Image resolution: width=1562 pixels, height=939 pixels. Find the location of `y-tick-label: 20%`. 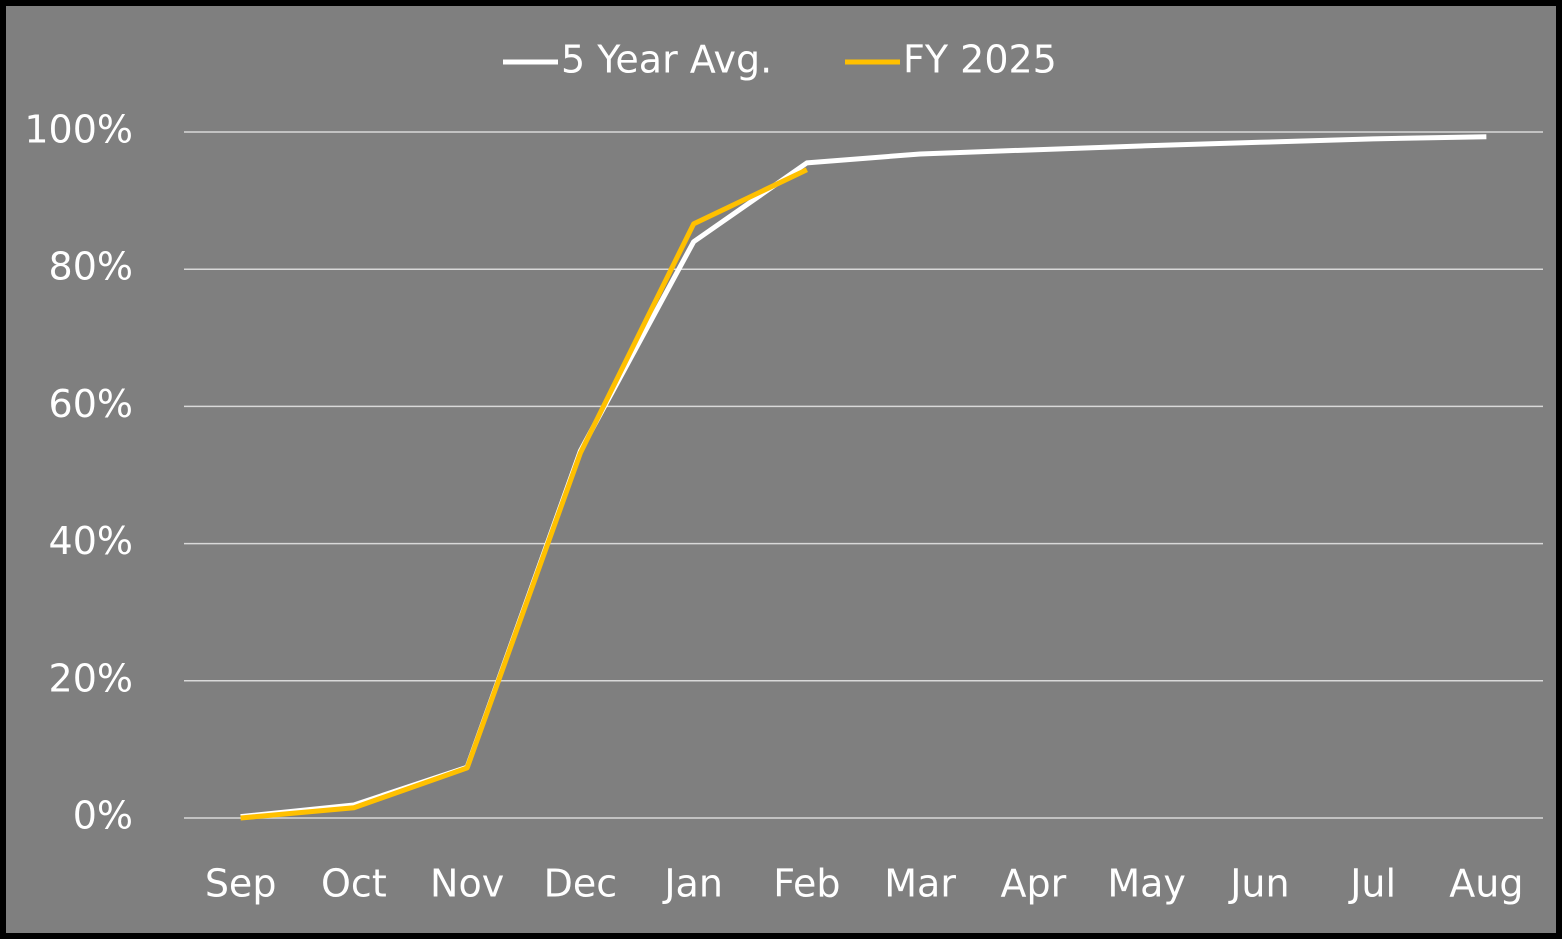

y-tick-label: 20% is located at coordinates (91, 678).